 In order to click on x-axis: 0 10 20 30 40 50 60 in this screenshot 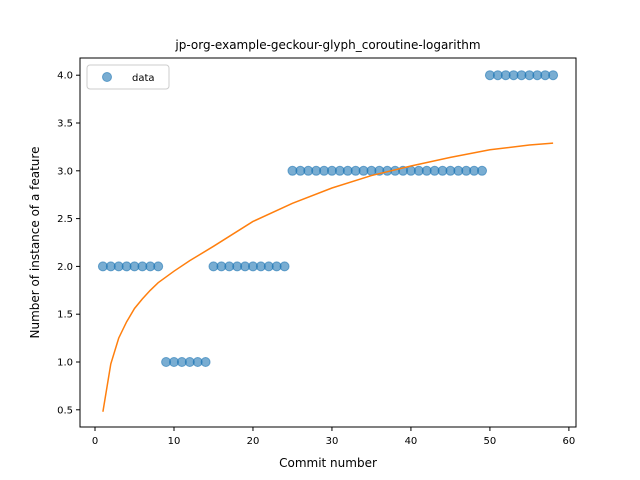, I will do `click(333, 437)`.